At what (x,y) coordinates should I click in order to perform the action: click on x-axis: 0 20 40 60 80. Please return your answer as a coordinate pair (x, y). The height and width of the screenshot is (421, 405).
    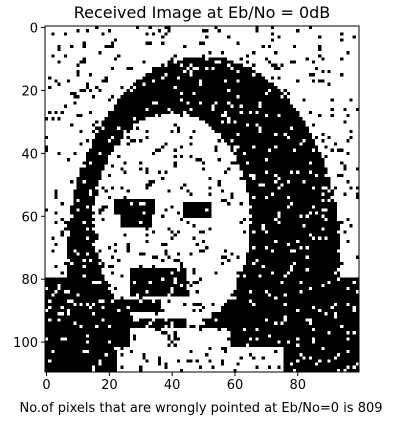
    Looking at the image, I should click on (174, 382).